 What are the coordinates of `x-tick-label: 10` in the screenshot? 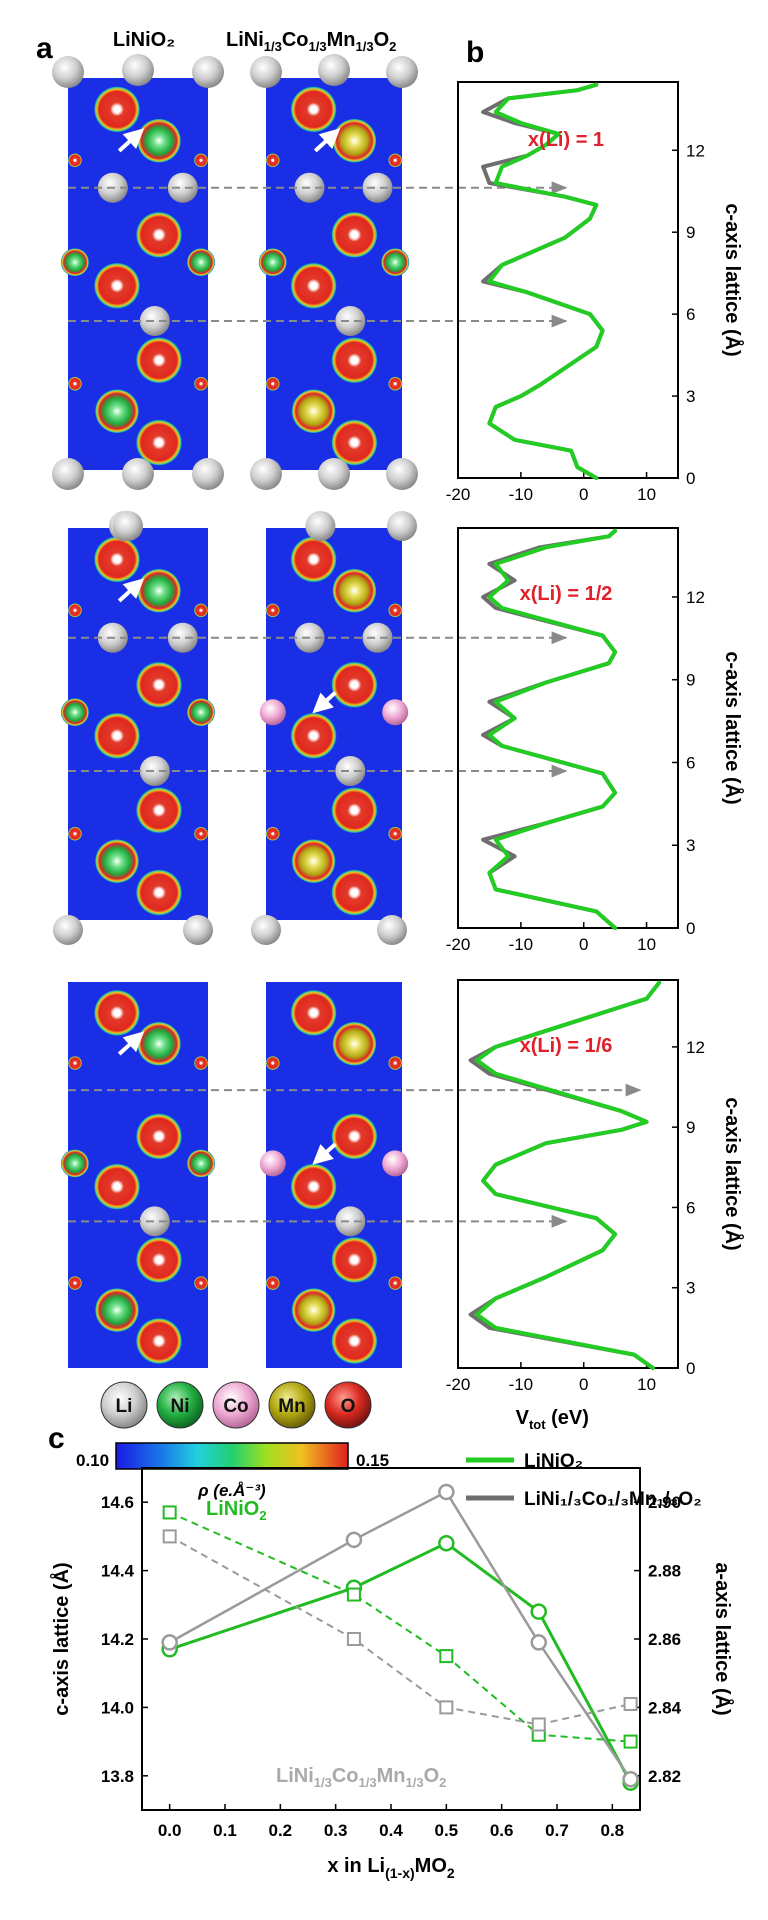 It's located at (646, 944).